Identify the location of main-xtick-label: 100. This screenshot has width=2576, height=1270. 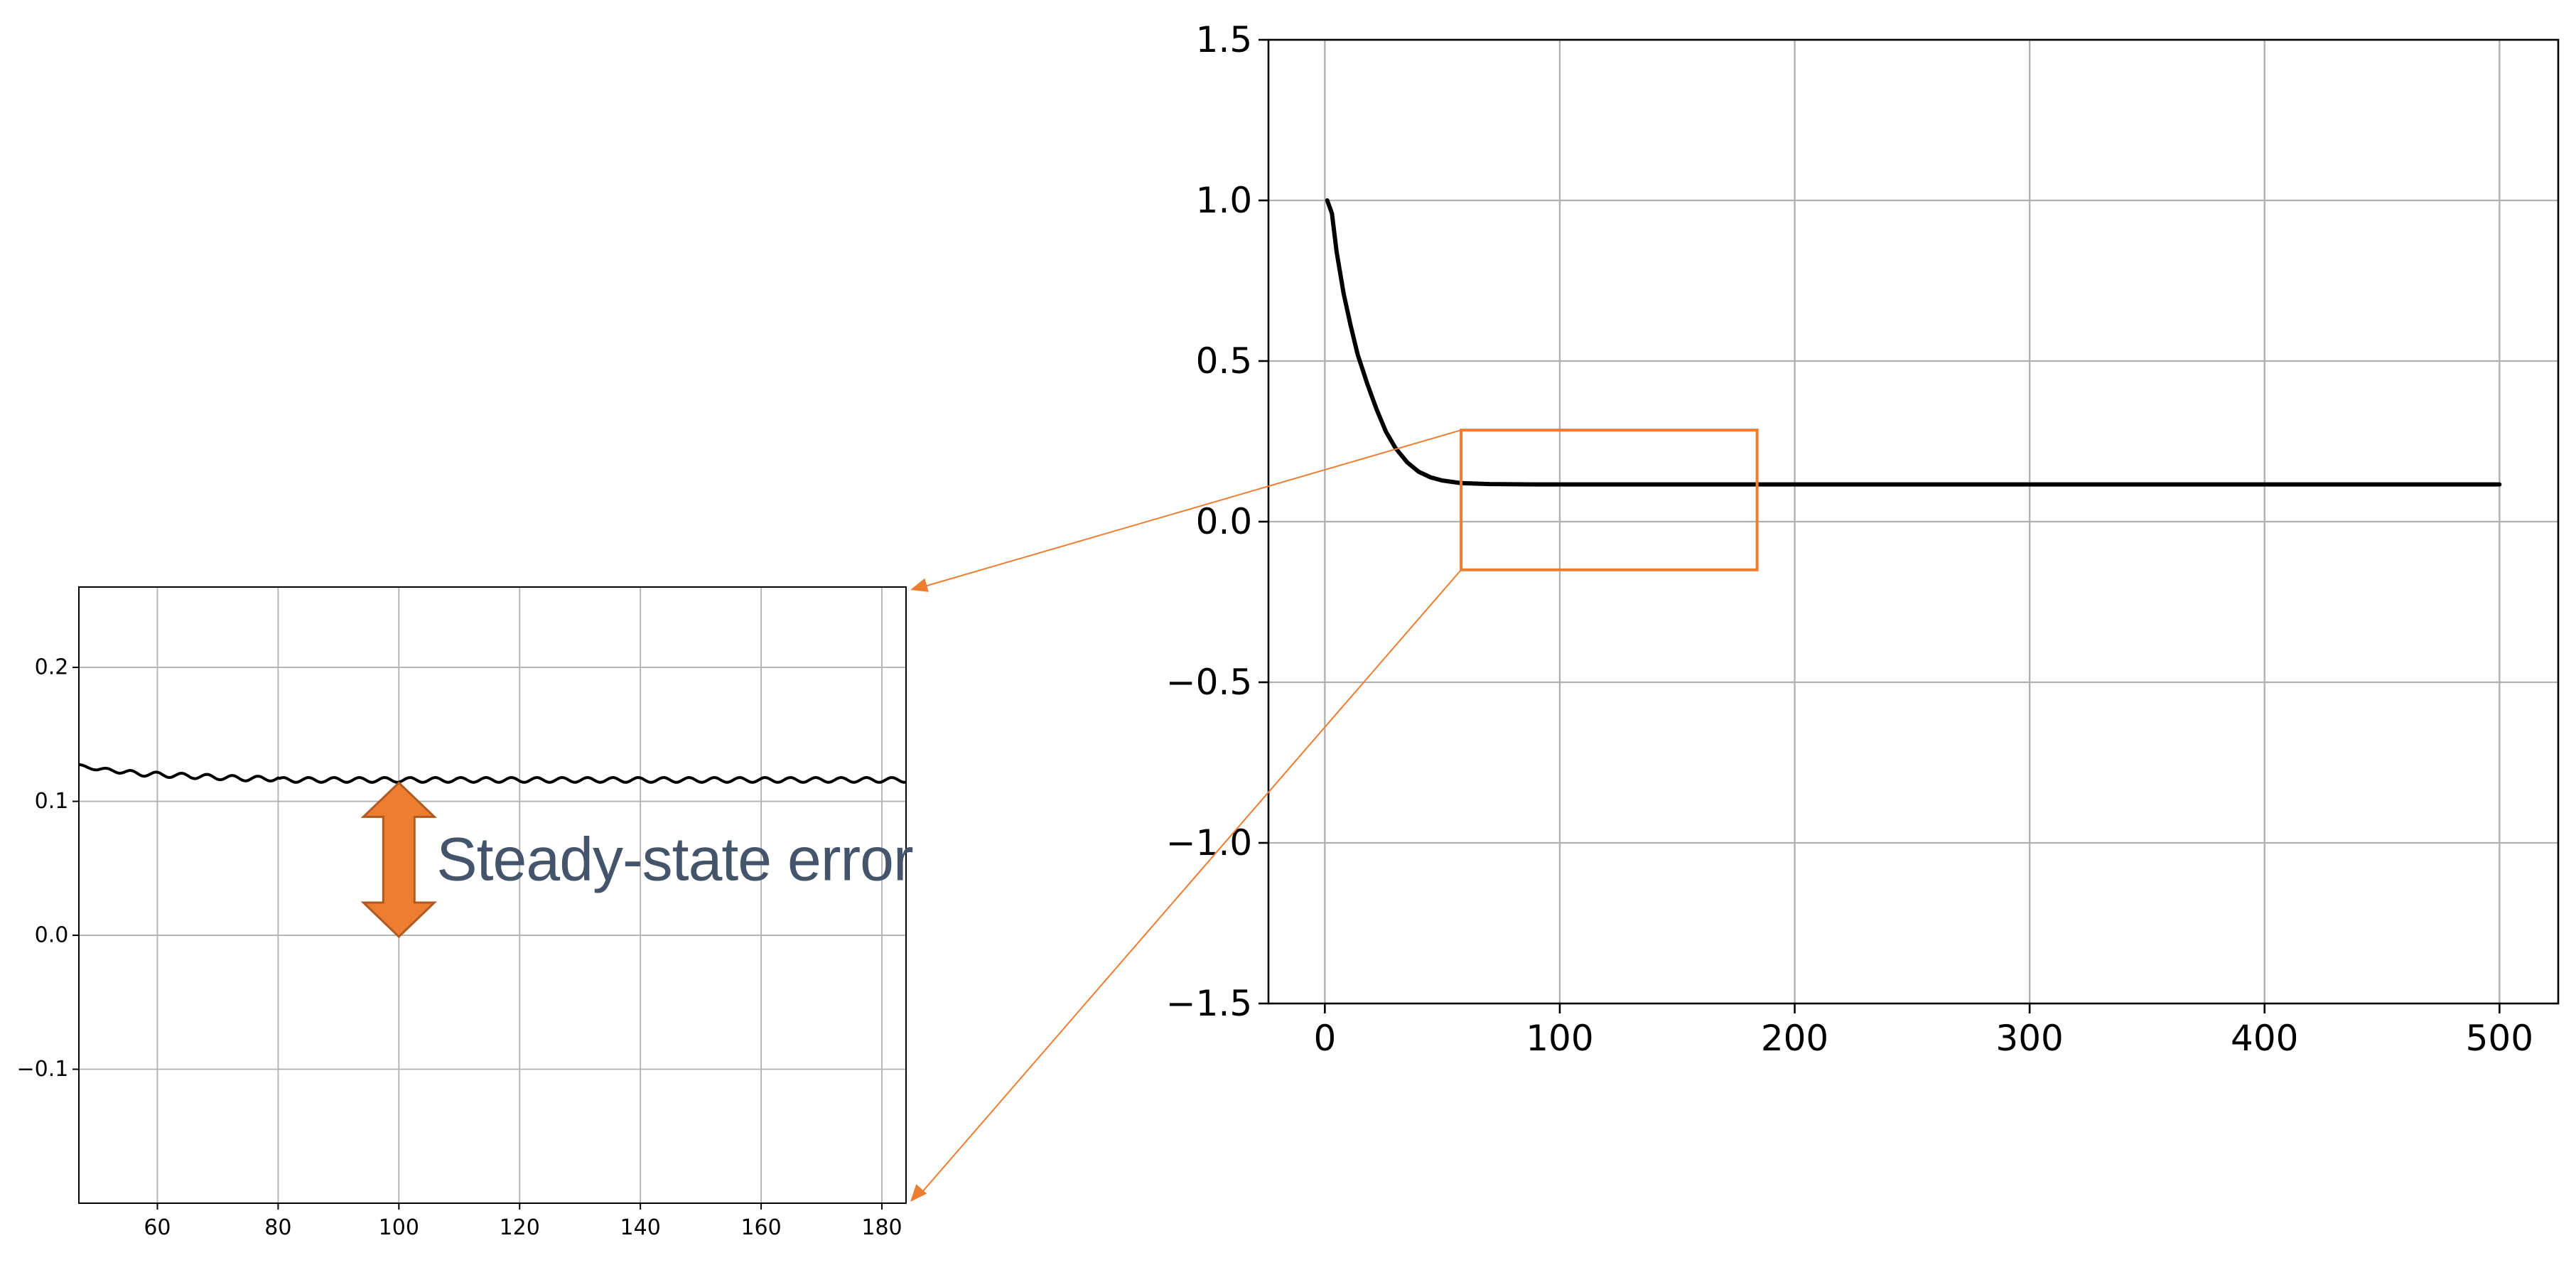
(1560, 1038).